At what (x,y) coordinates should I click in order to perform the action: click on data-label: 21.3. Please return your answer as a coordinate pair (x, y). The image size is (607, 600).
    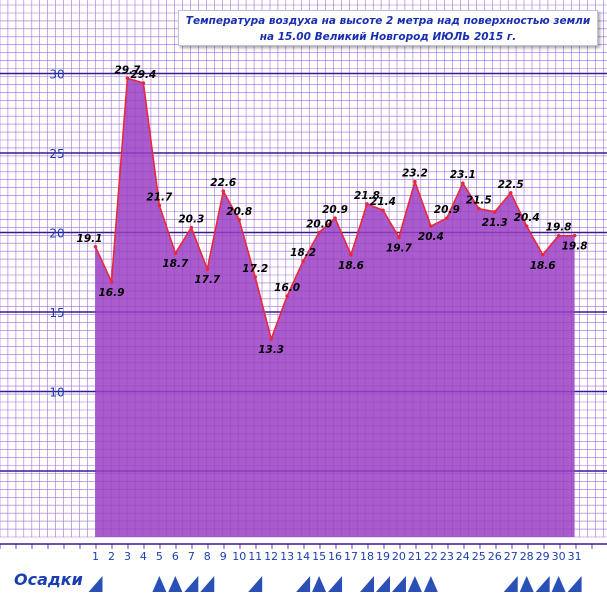
    Looking at the image, I should click on (495, 223).